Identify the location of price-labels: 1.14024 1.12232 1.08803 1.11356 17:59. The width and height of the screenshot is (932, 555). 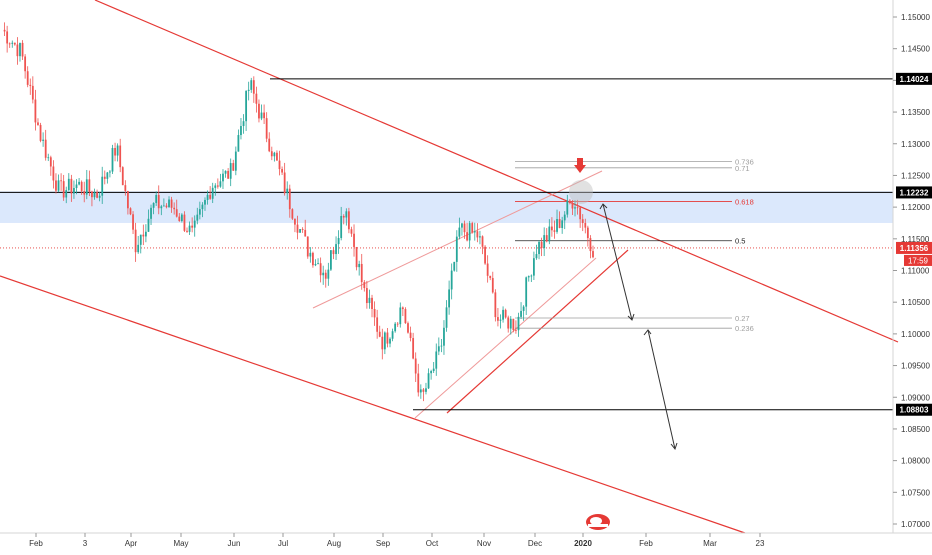
(914, 244).